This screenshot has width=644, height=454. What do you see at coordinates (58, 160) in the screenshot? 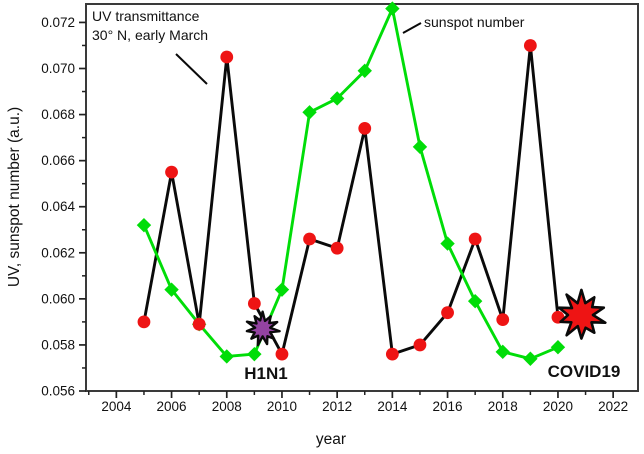
I see `y-tick-label: 0.066` at bounding box center [58, 160].